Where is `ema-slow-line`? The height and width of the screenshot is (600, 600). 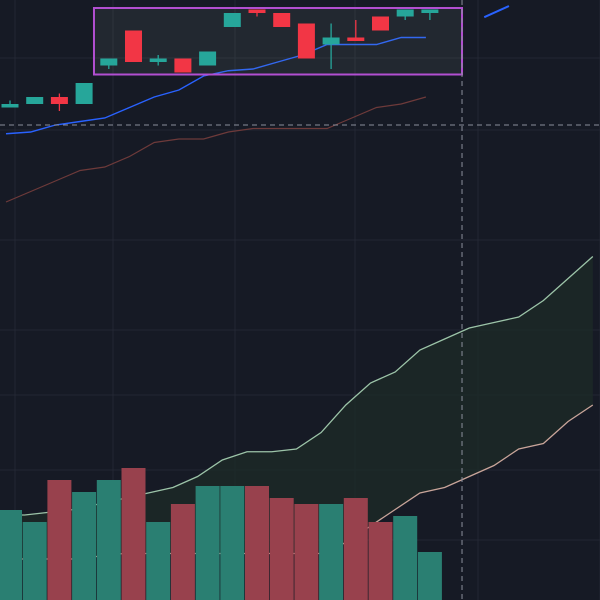 ema-slow-line is located at coordinates (216, 149).